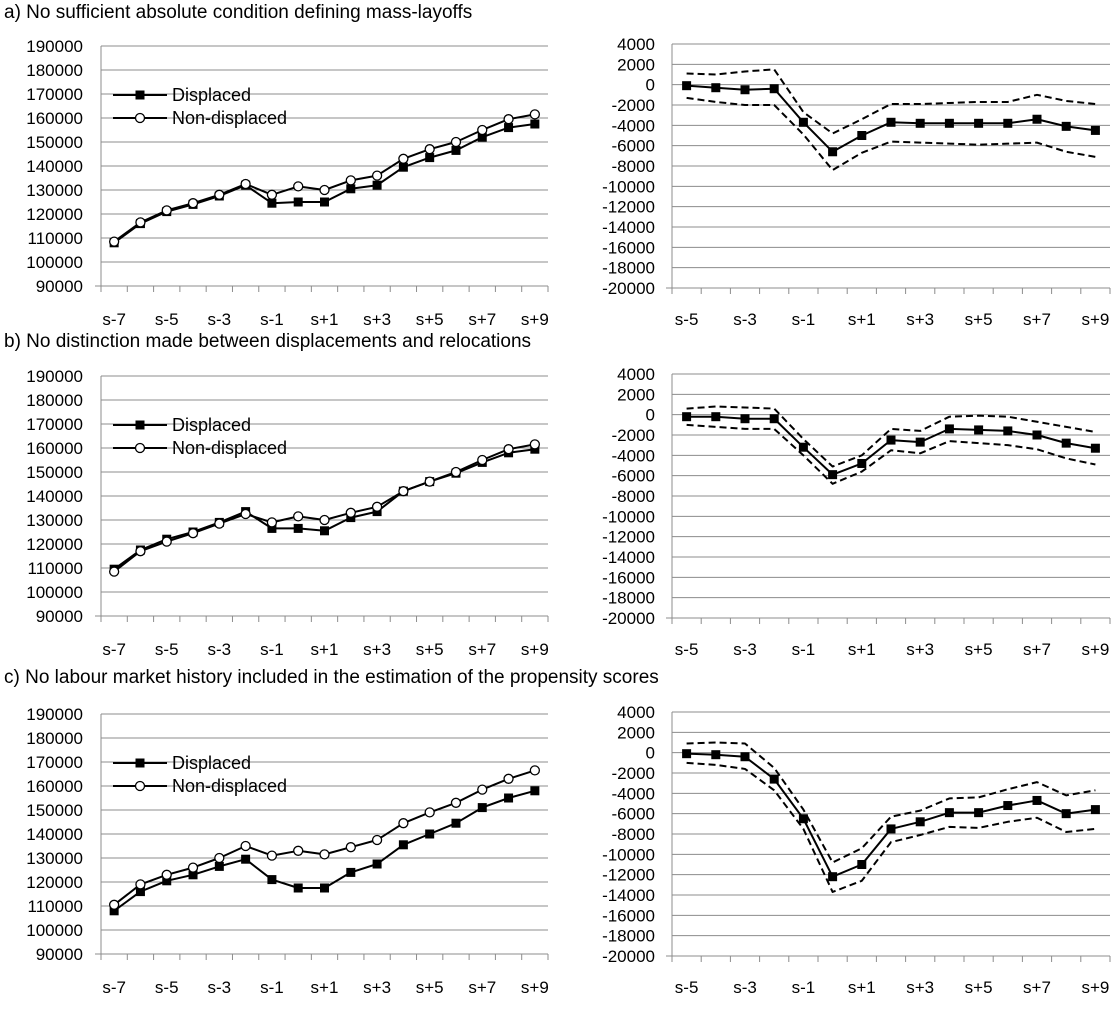 This screenshot has width=1119, height=1019. I want to click on y-tick-label: 4000, so click(636, 712).